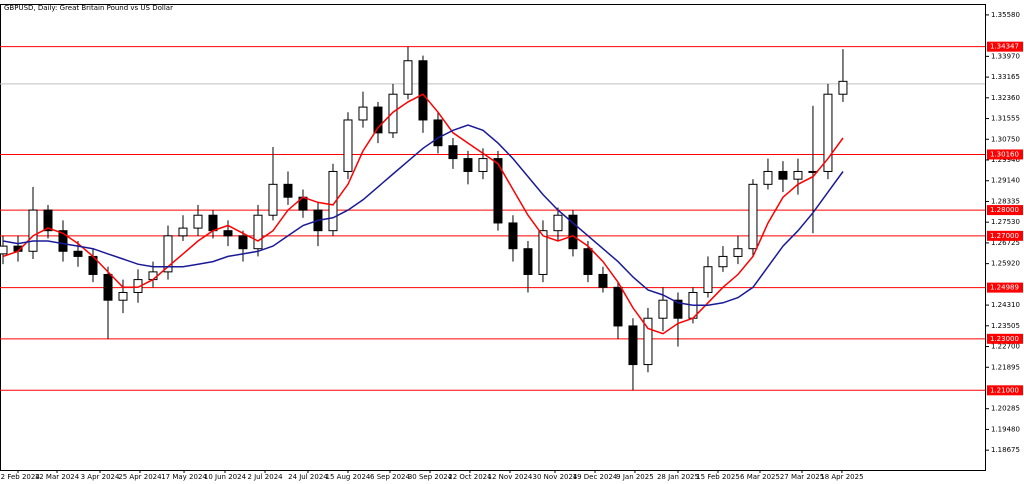 This screenshot has height=484, width=1024. Describe the element at coordinates (1005, 160) in the screenshot. I see `y-tick-label: 1.29946` at that location.